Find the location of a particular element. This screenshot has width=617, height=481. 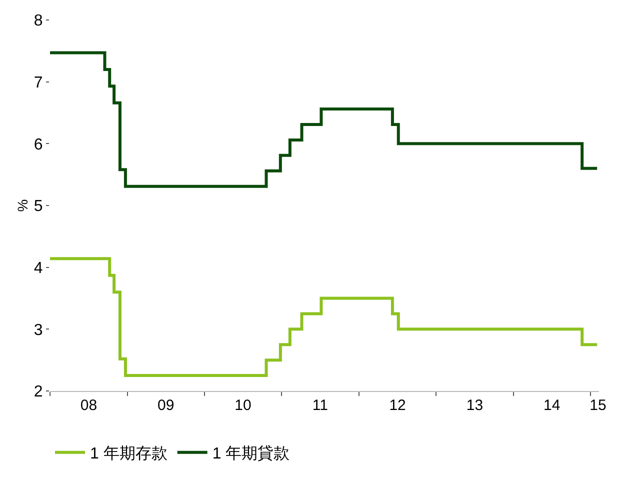

x-tick-label: 13 is located at coordinates (475, 405).